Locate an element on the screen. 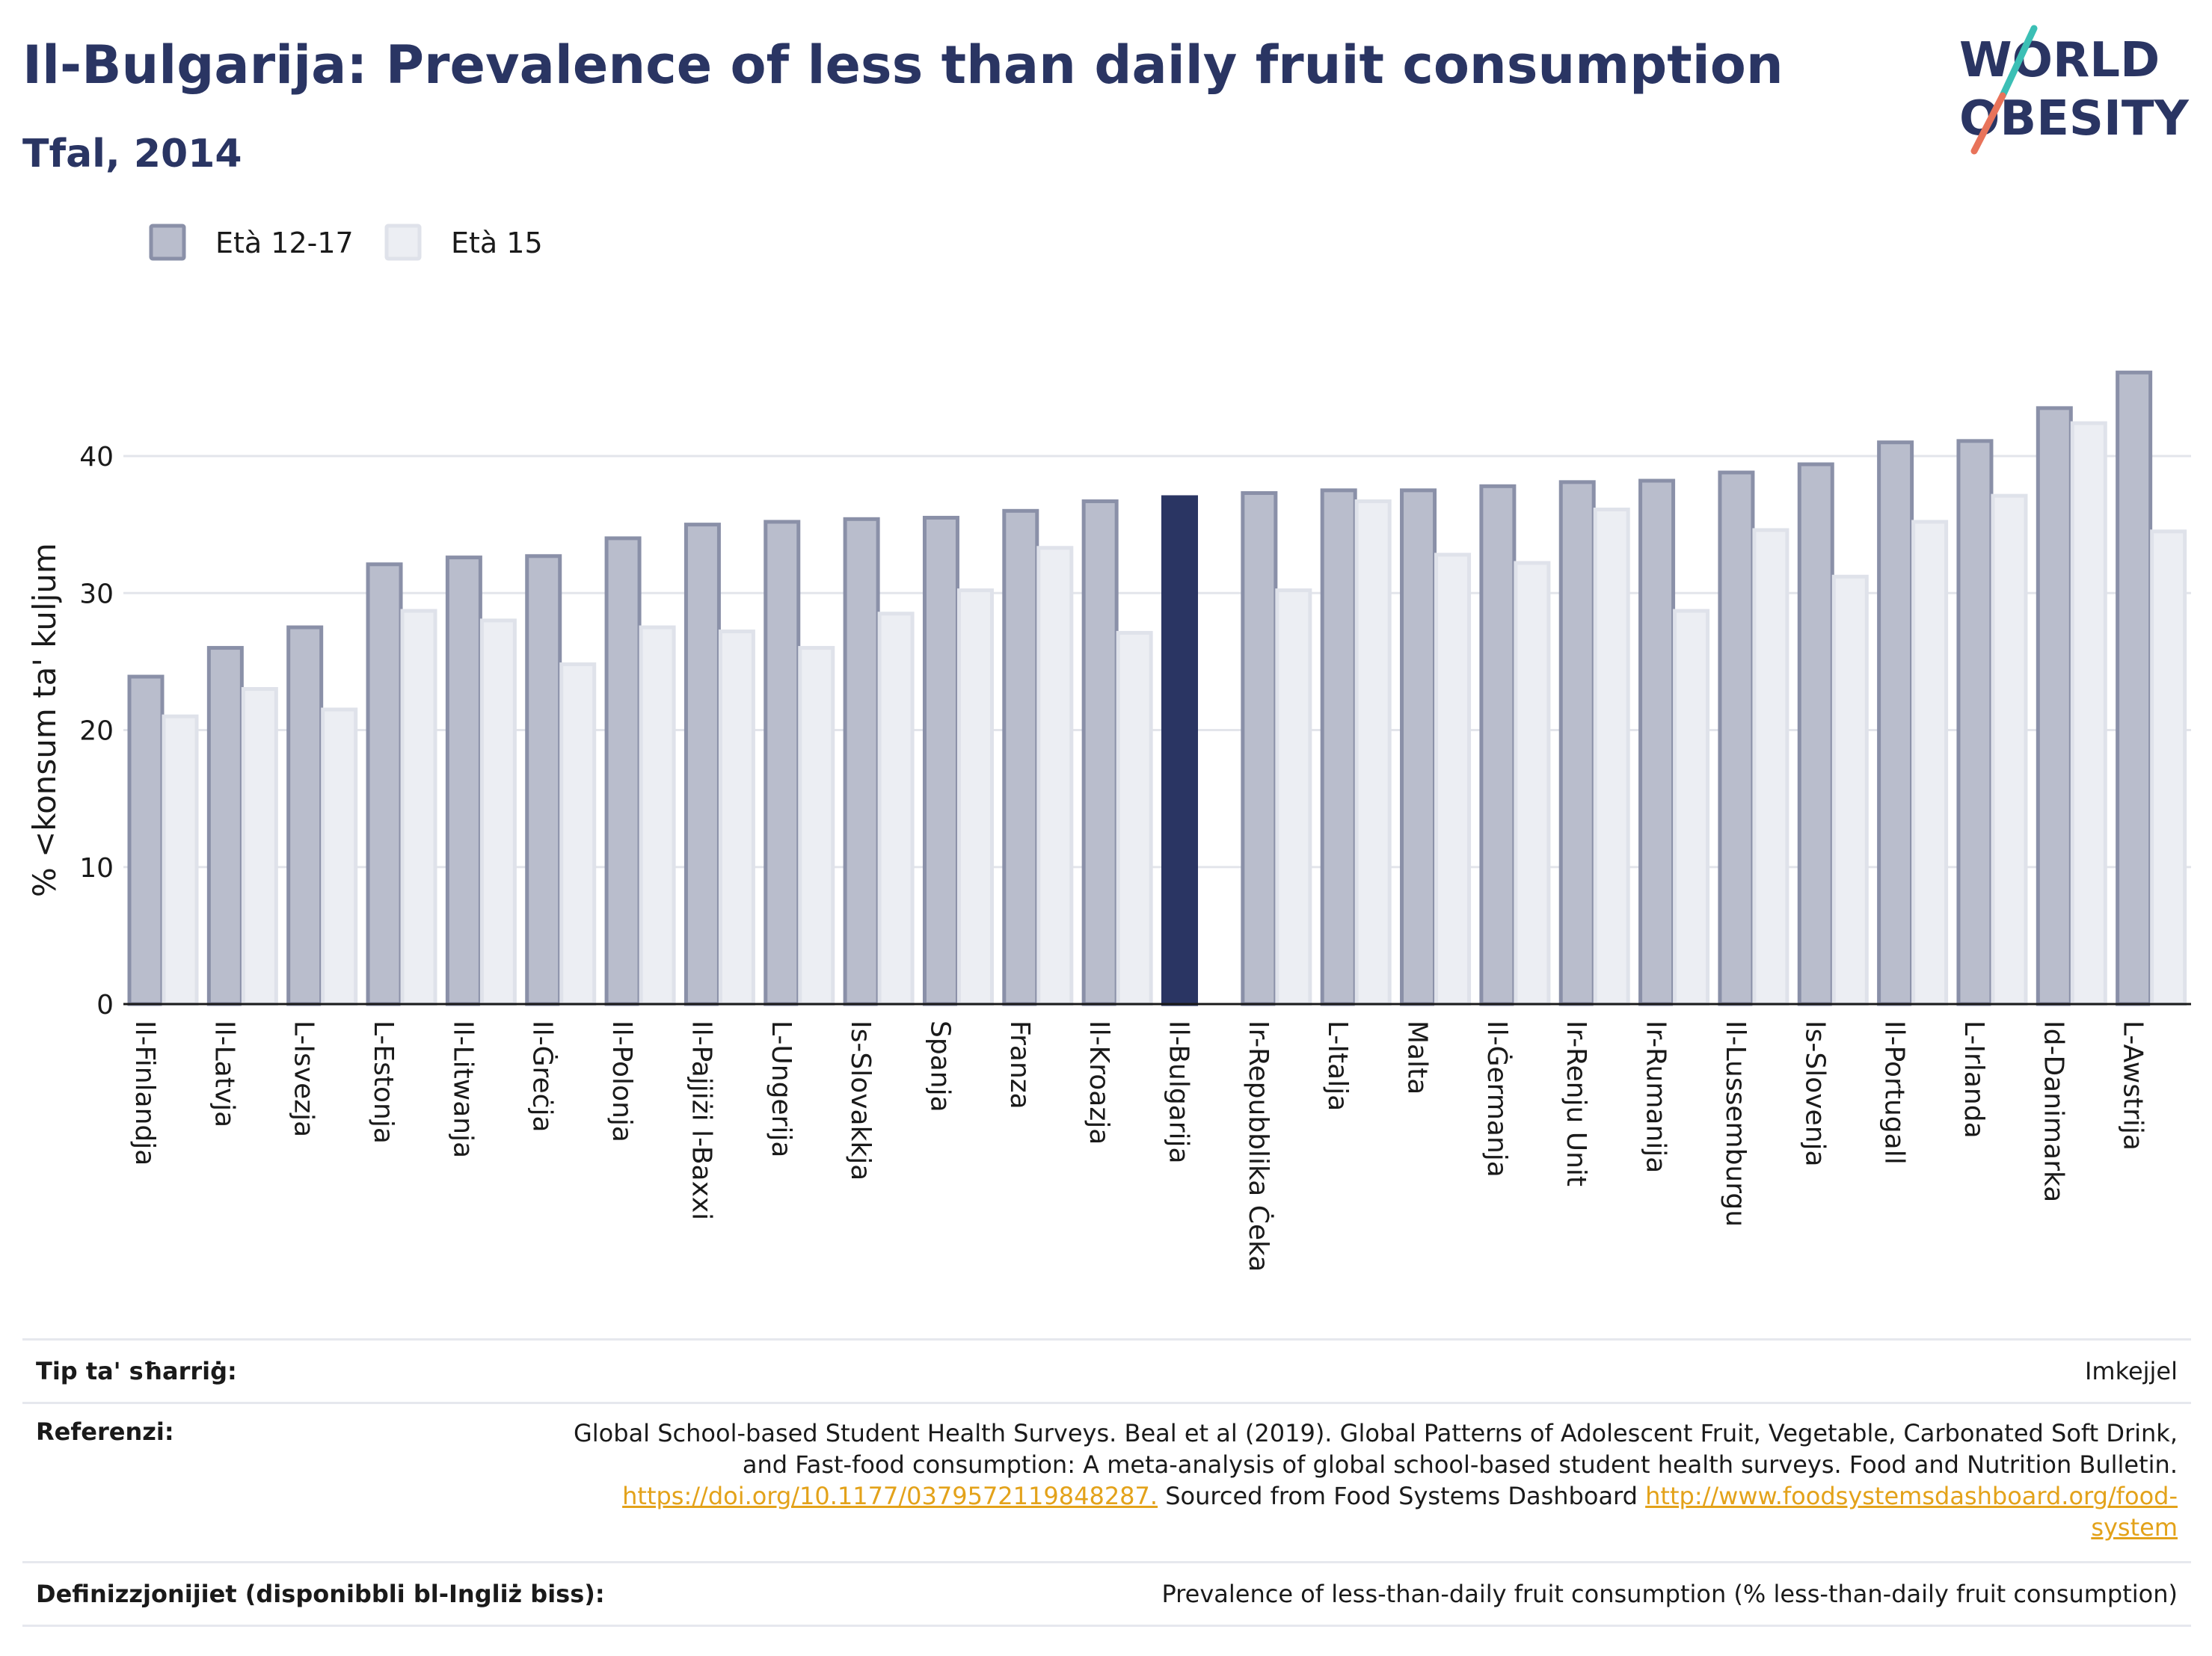 The image size is (2212, 1656). legend-label-series-2: Età 15 is located at coordinates (497, 243).